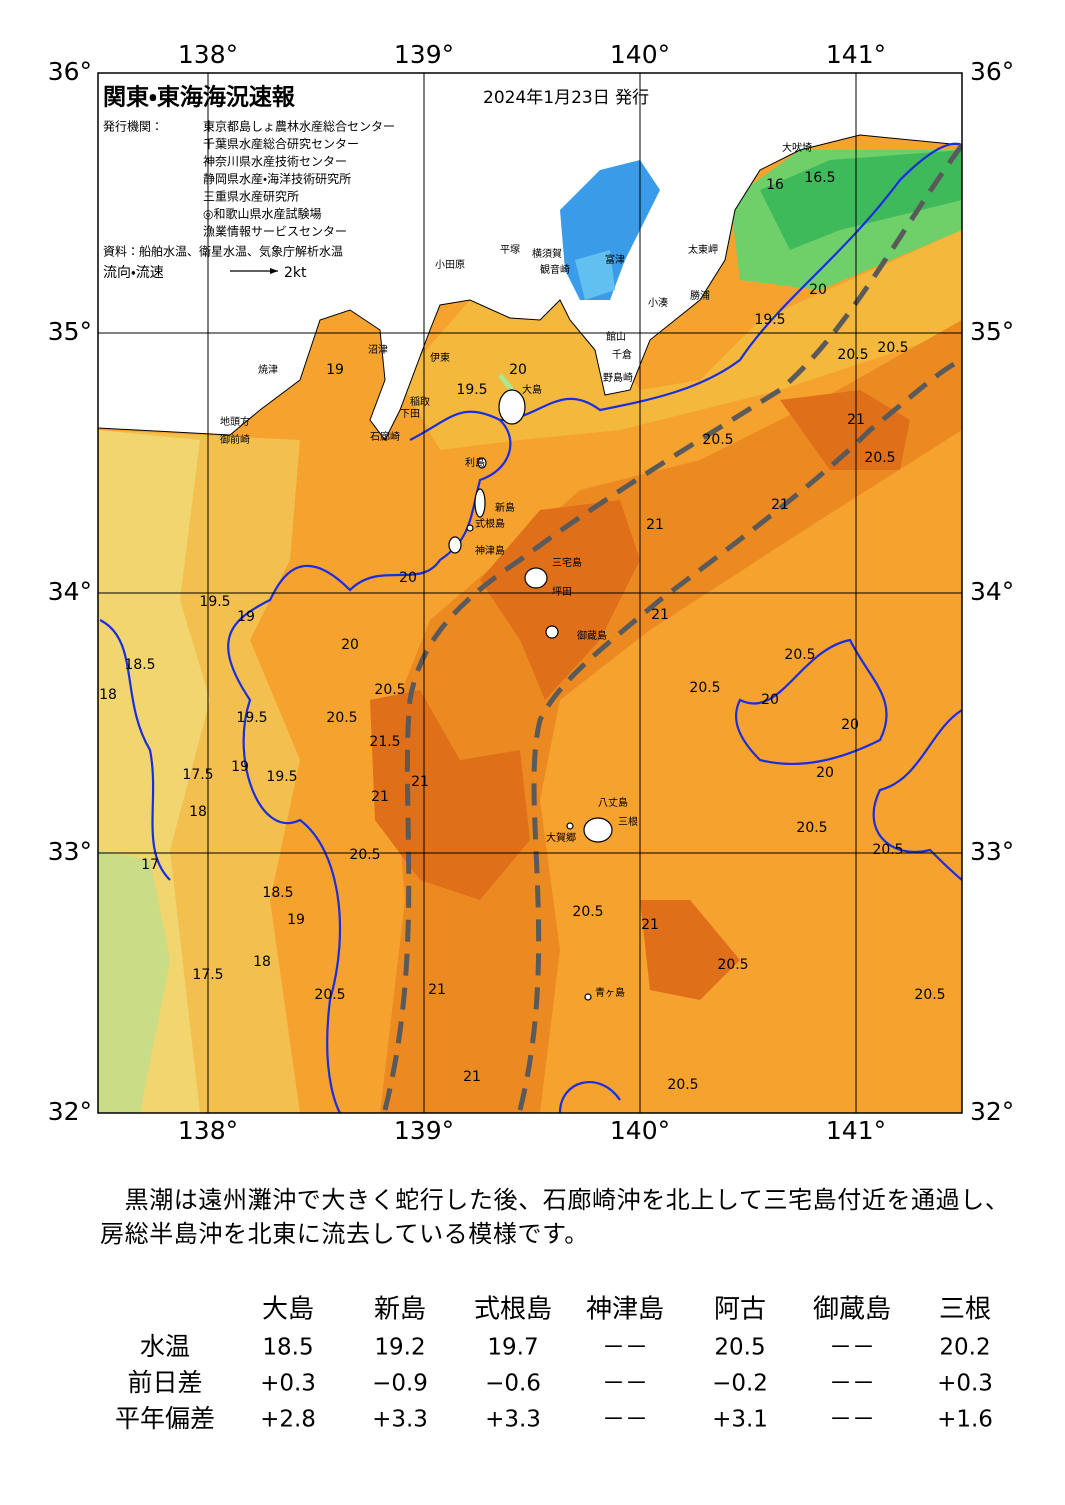 The width and height of the screenshot is (1065, 1505). What do you see at coordinates (740, 1384) in the screenshot?
I see `cell: −0.2` at bounding box center [740, 1384].